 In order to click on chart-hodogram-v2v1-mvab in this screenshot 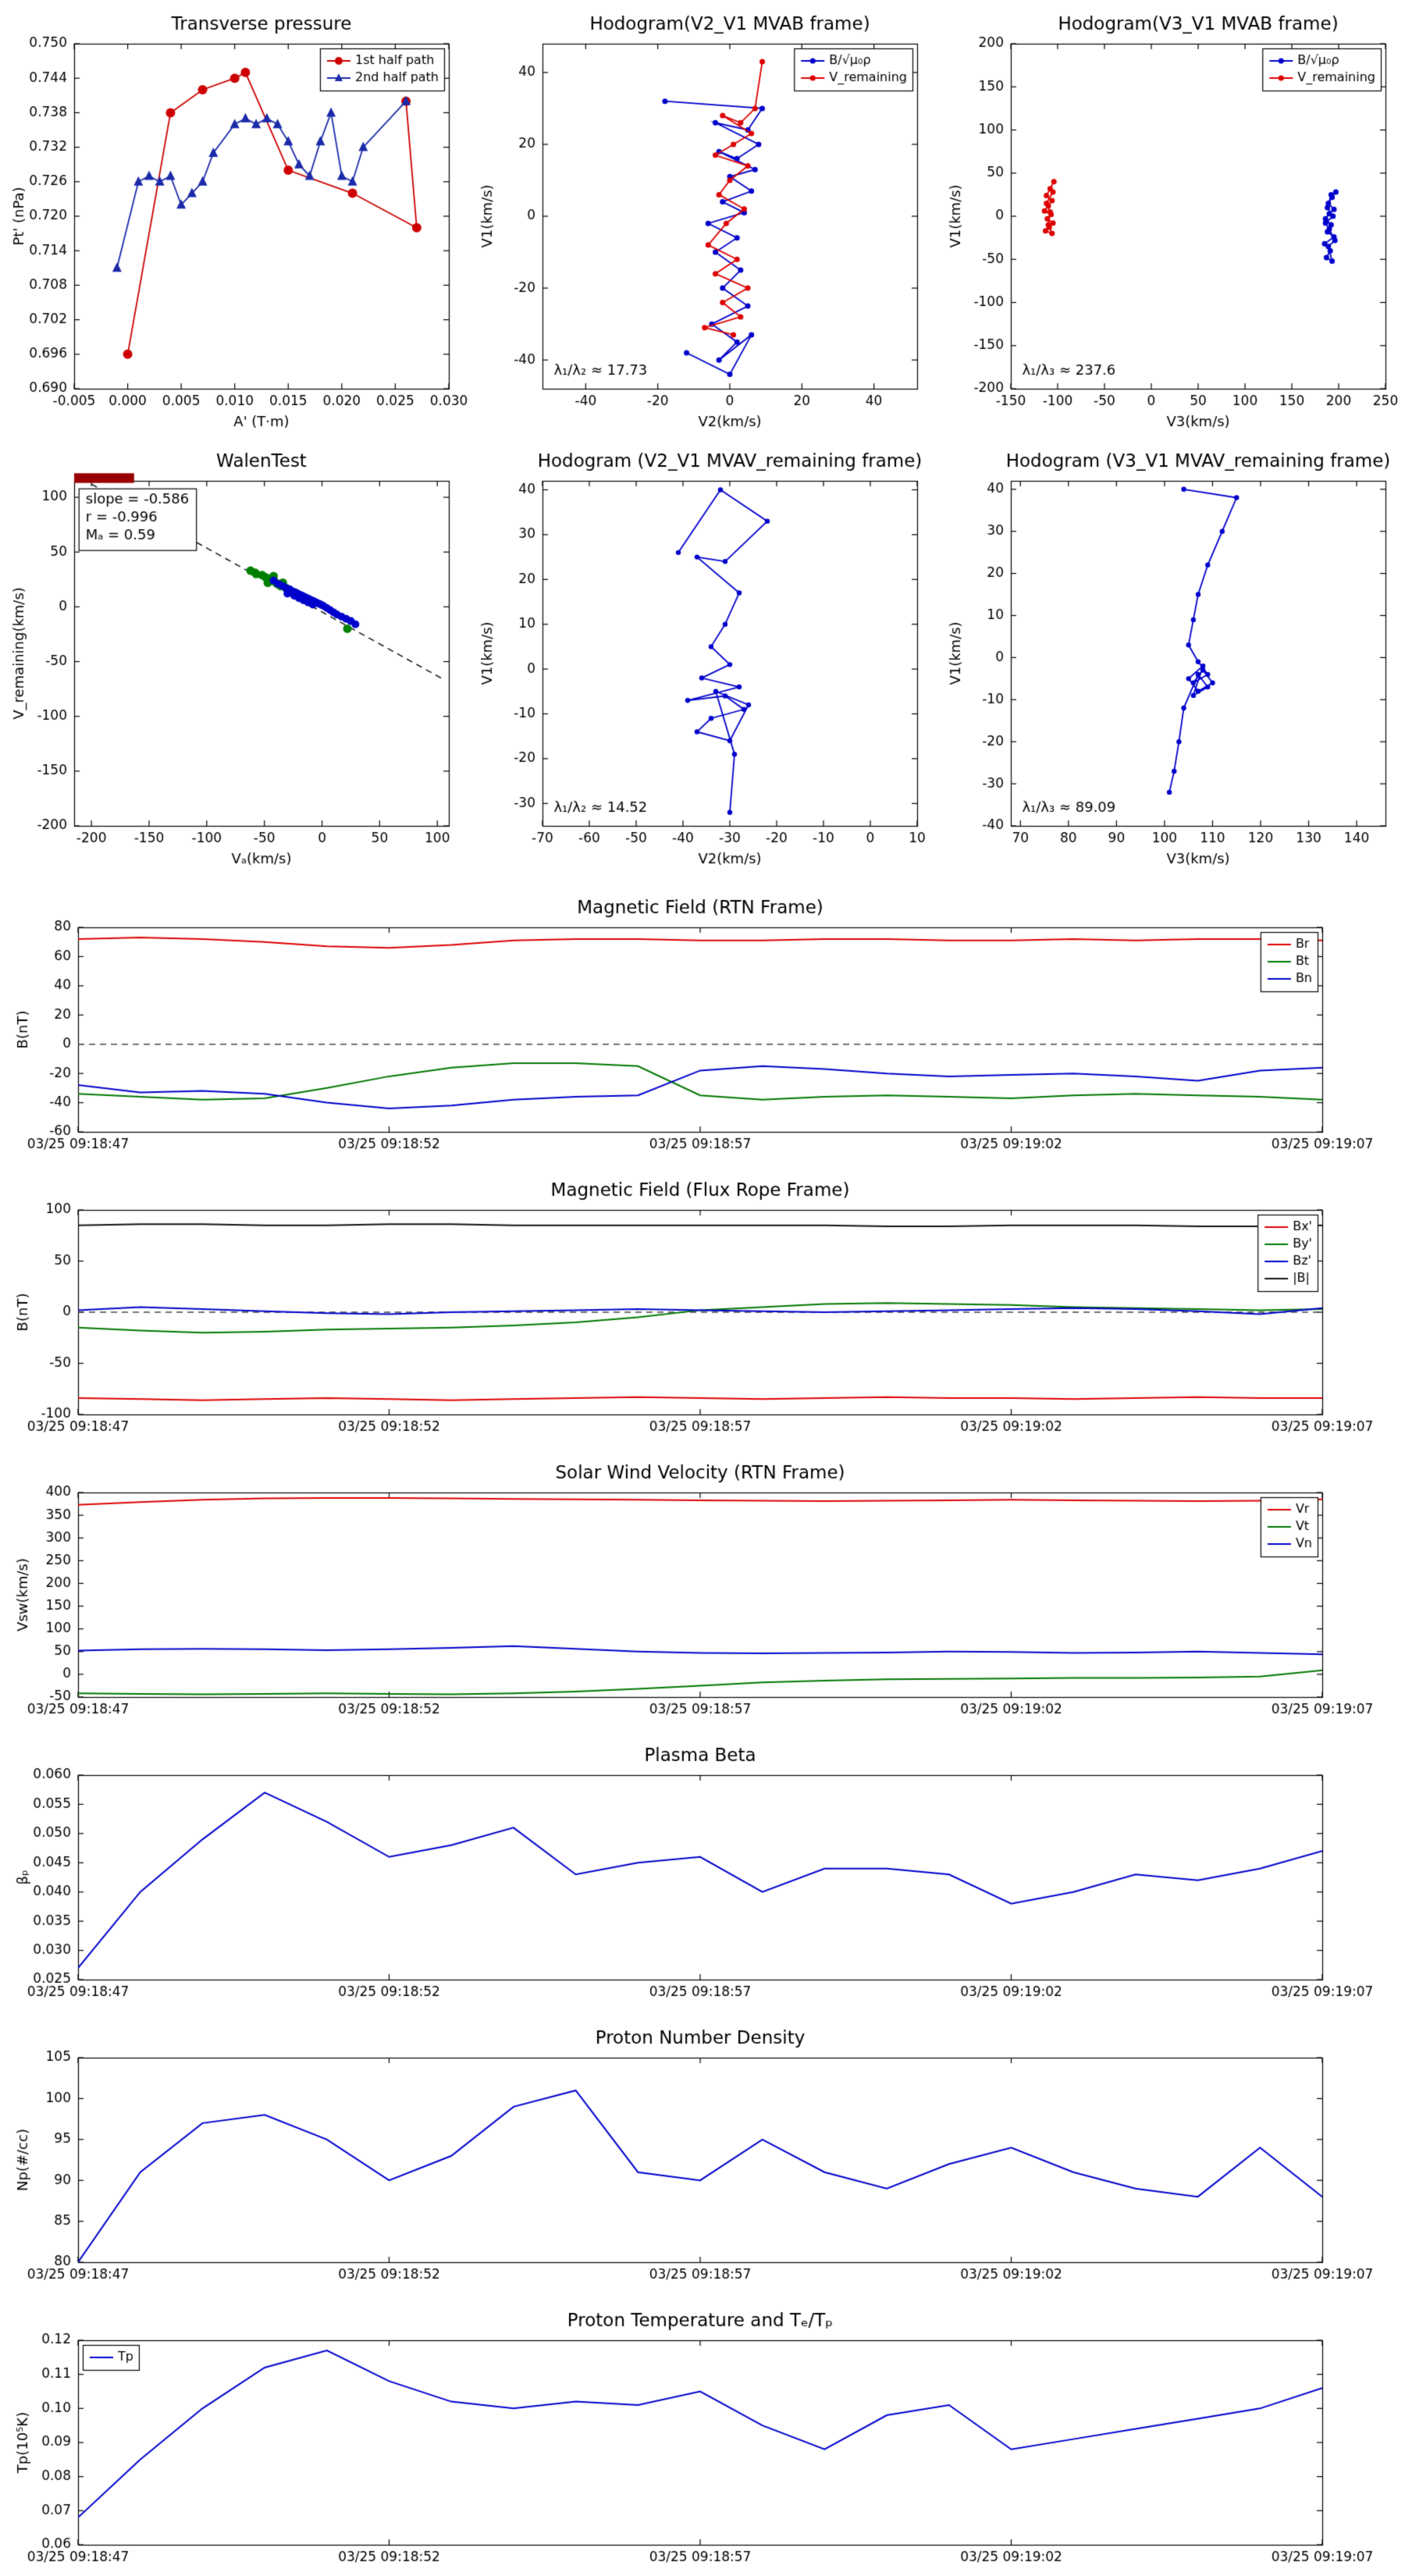, I will do `click(703, 225)`.